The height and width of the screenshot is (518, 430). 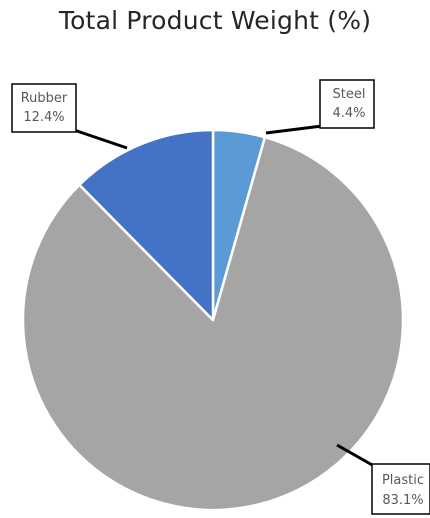 I want to click on chart-title: Total Product Weight (%), so click(x=215, y=20).